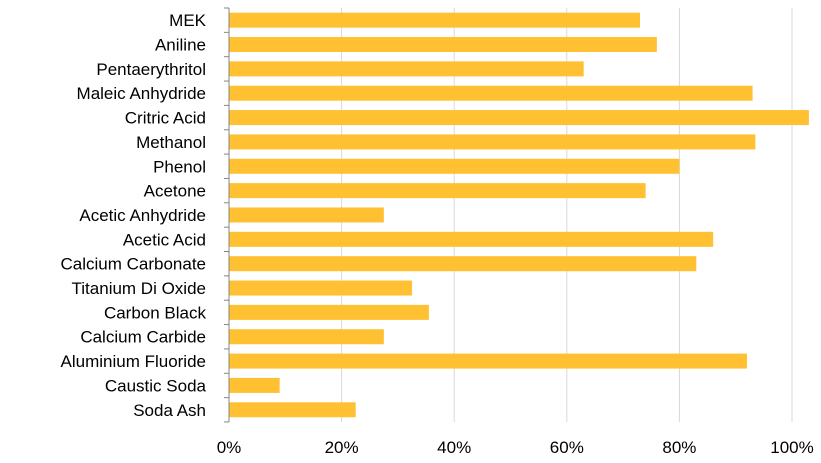 Image resolution: width=821 pixels, height=463 pixels. What do you see at coordinates (155, 312) in the screenshot?
I see `category-label: Carbon Black` at bounding box center [155, 312].